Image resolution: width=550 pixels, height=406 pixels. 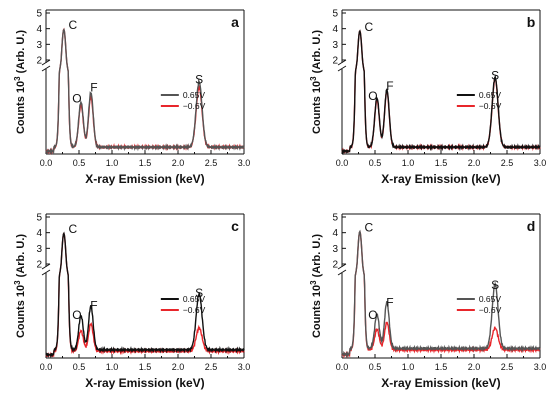 I want to click on panel-label: c, so click(x=235, y=226).